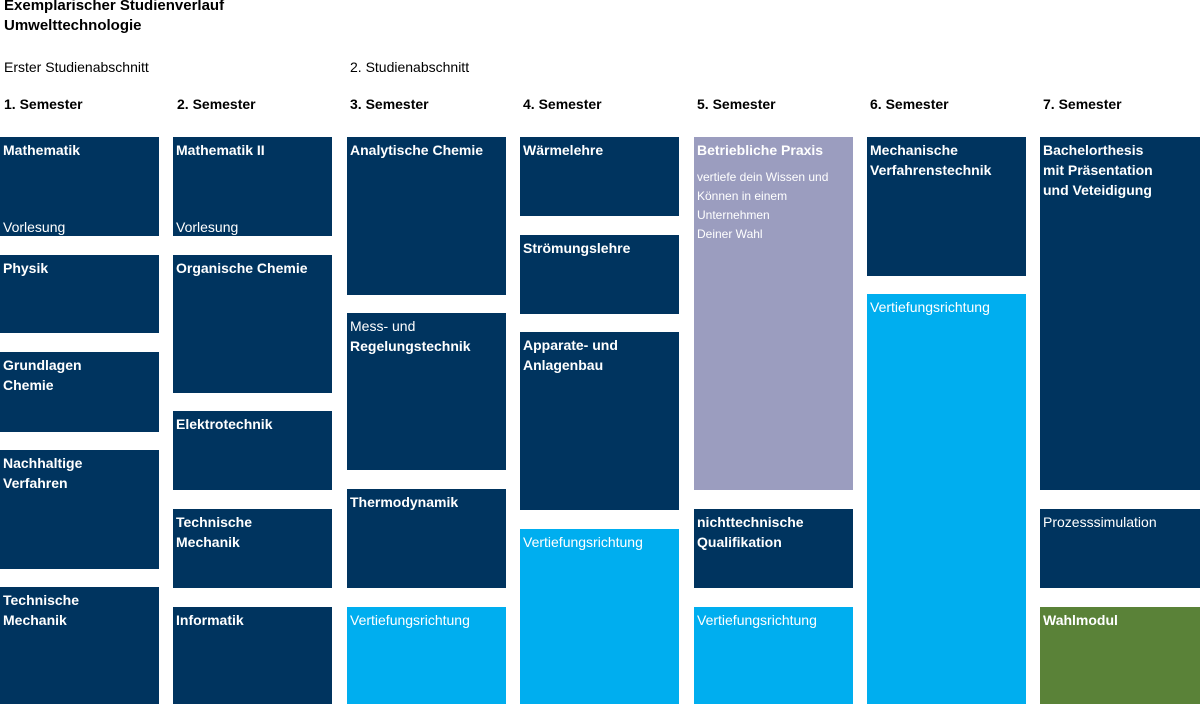  I want to click on module-mathematik: Mathematik Vorlesung, so click(79, 186).